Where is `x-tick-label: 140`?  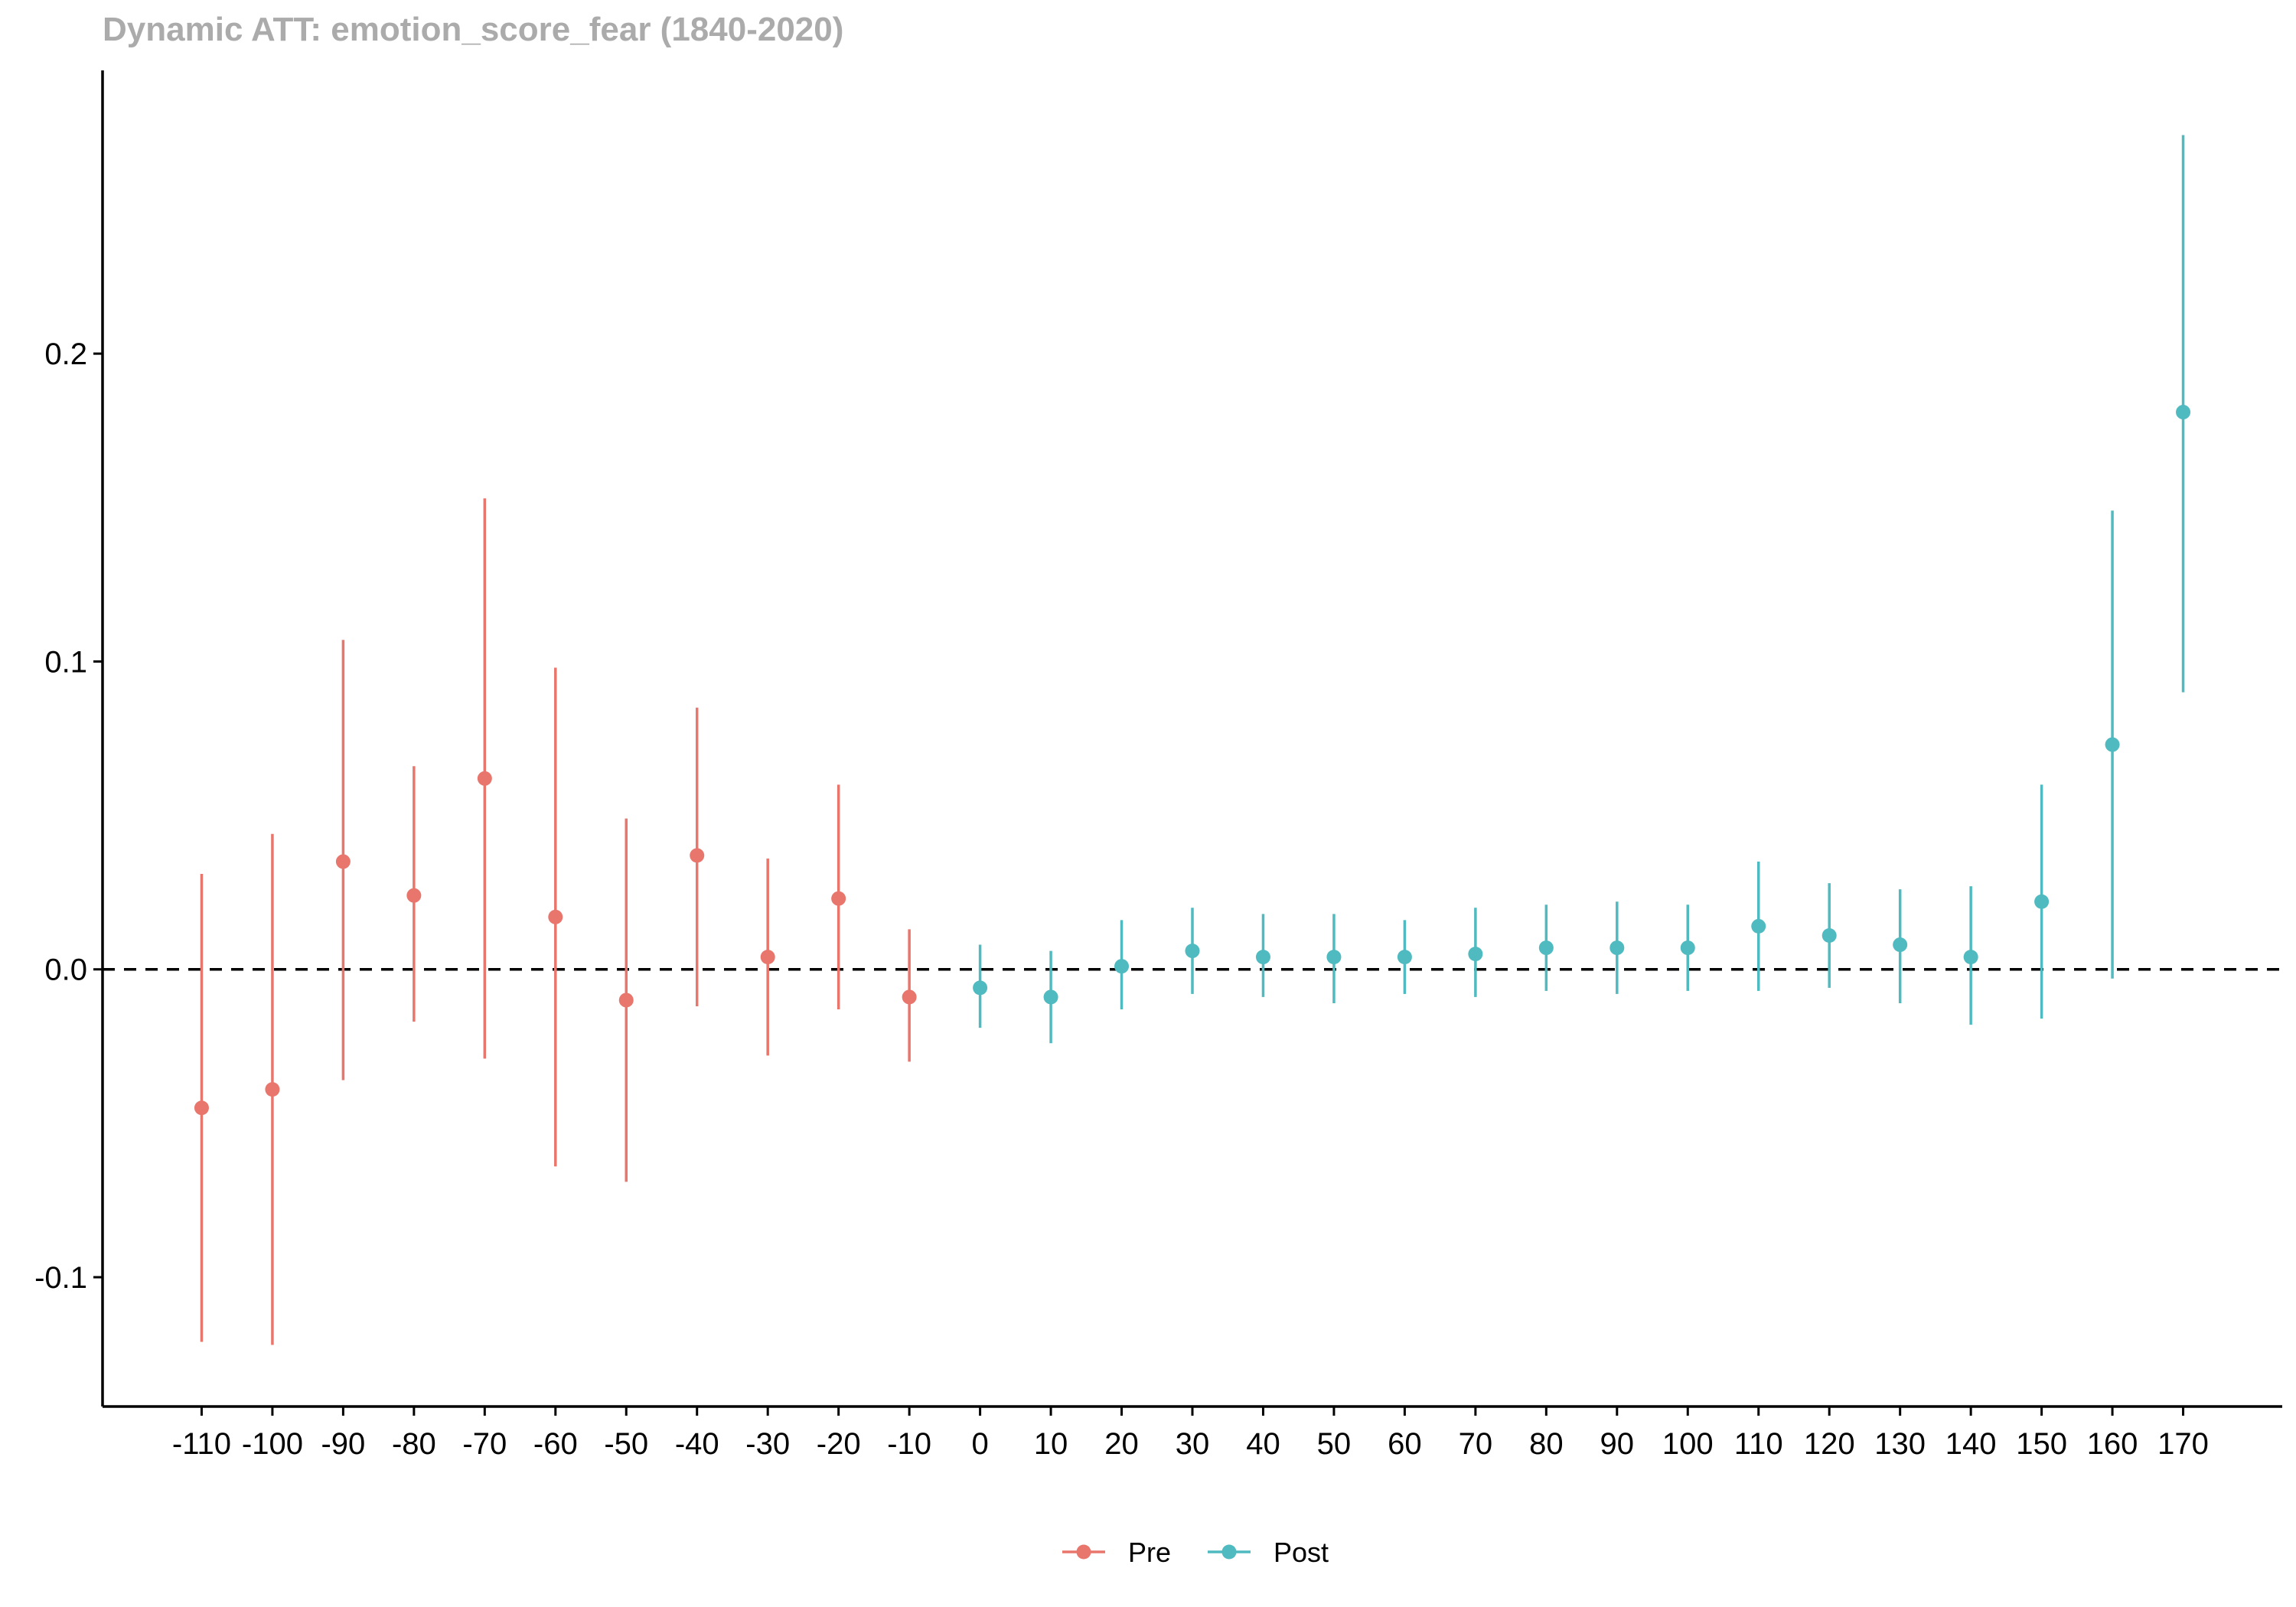
x-tick-label: 140 is located at coordinates (1971, 1444).